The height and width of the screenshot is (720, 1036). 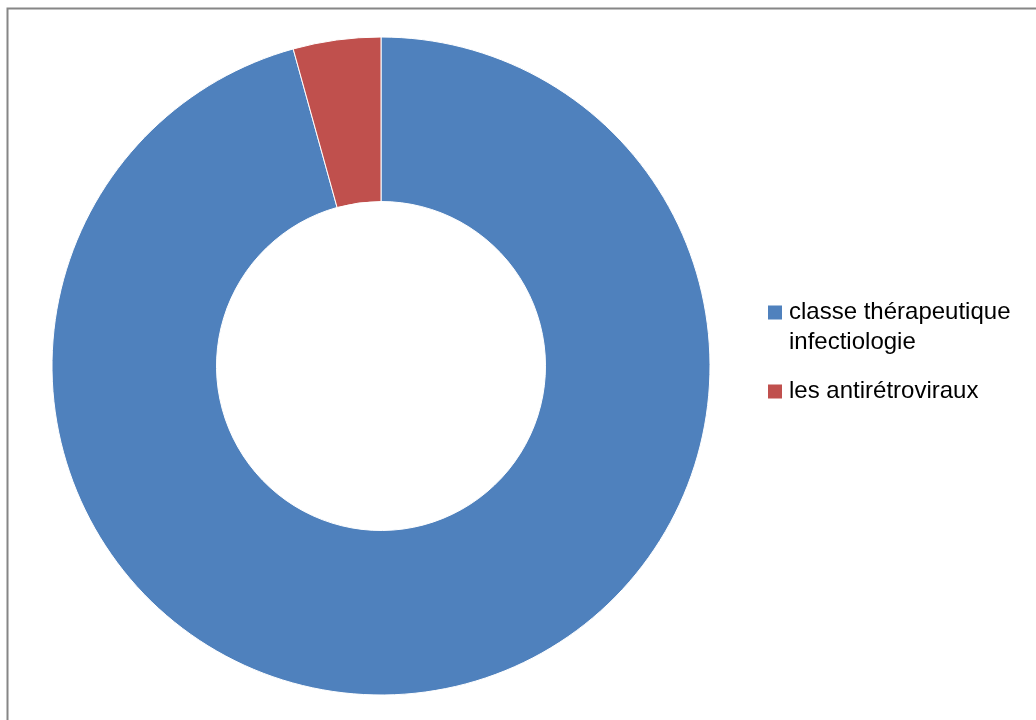 What do you see at coordinates (884, 389) in the screenshot?
I see `legend-label: les antirétroviraux` at bounding box center [884, 389].